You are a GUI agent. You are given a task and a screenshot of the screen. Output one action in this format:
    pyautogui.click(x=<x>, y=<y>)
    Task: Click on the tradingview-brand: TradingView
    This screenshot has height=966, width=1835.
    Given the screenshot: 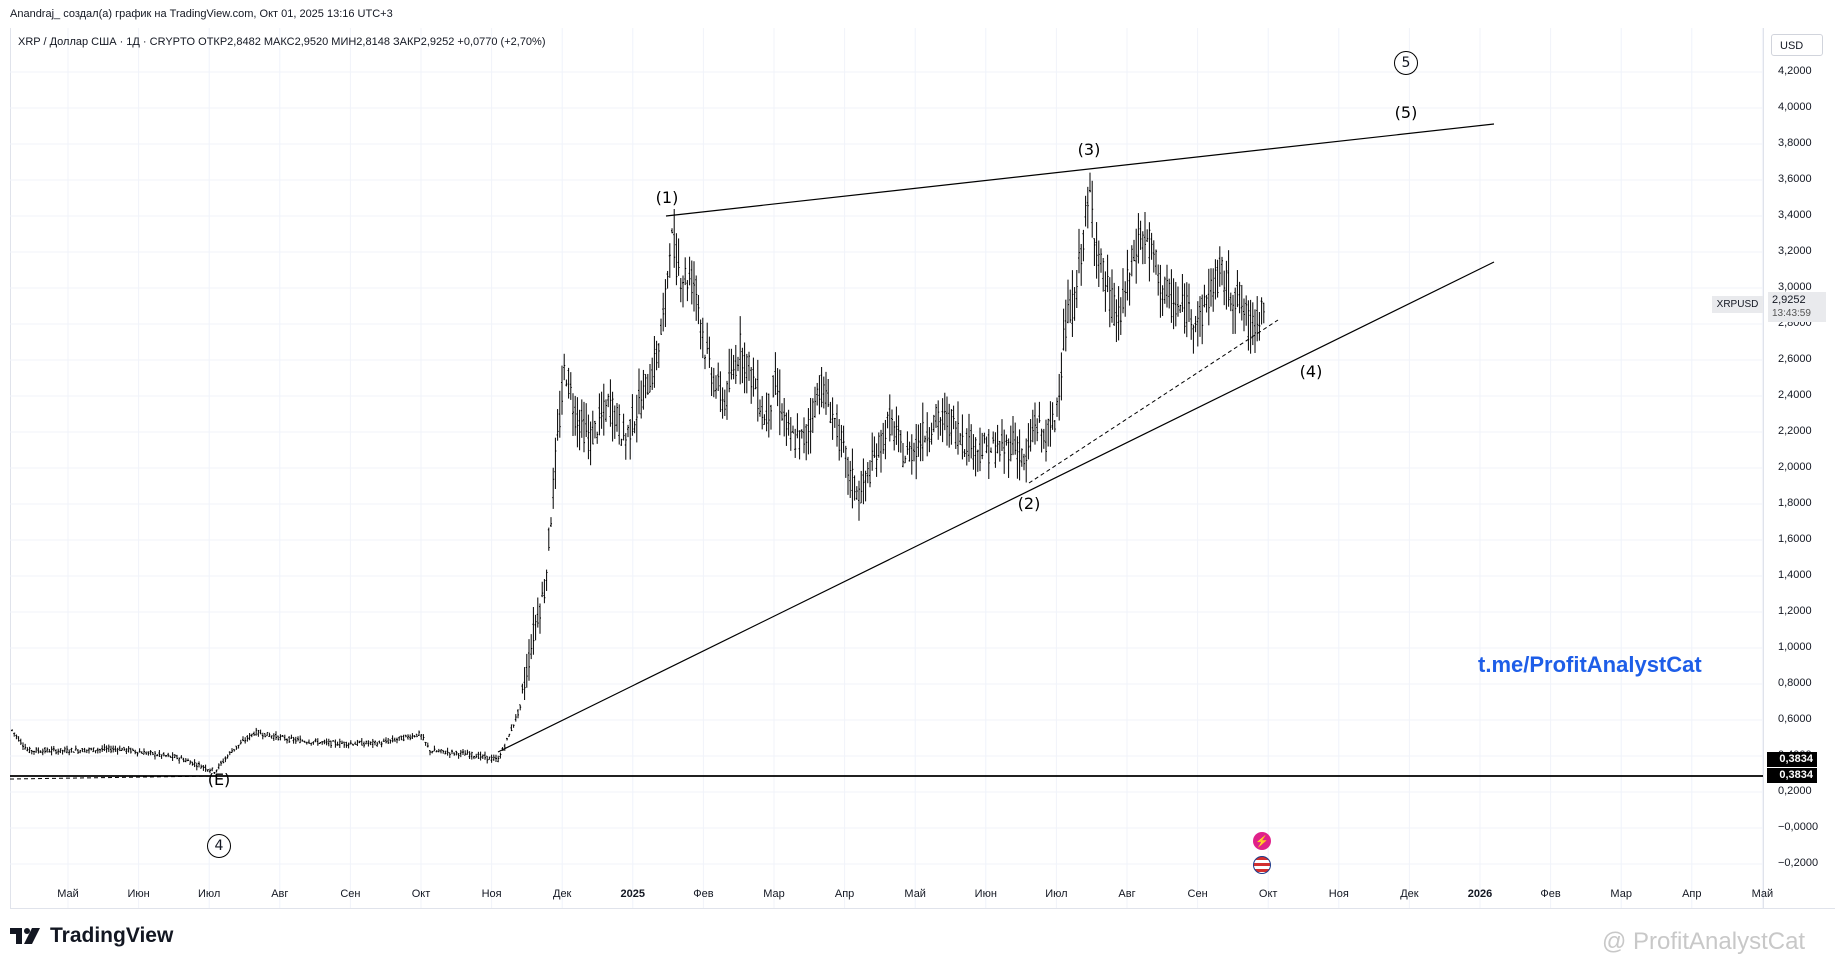 What is the action you would take?
    pyautogui.click(x=91, y=936)
    